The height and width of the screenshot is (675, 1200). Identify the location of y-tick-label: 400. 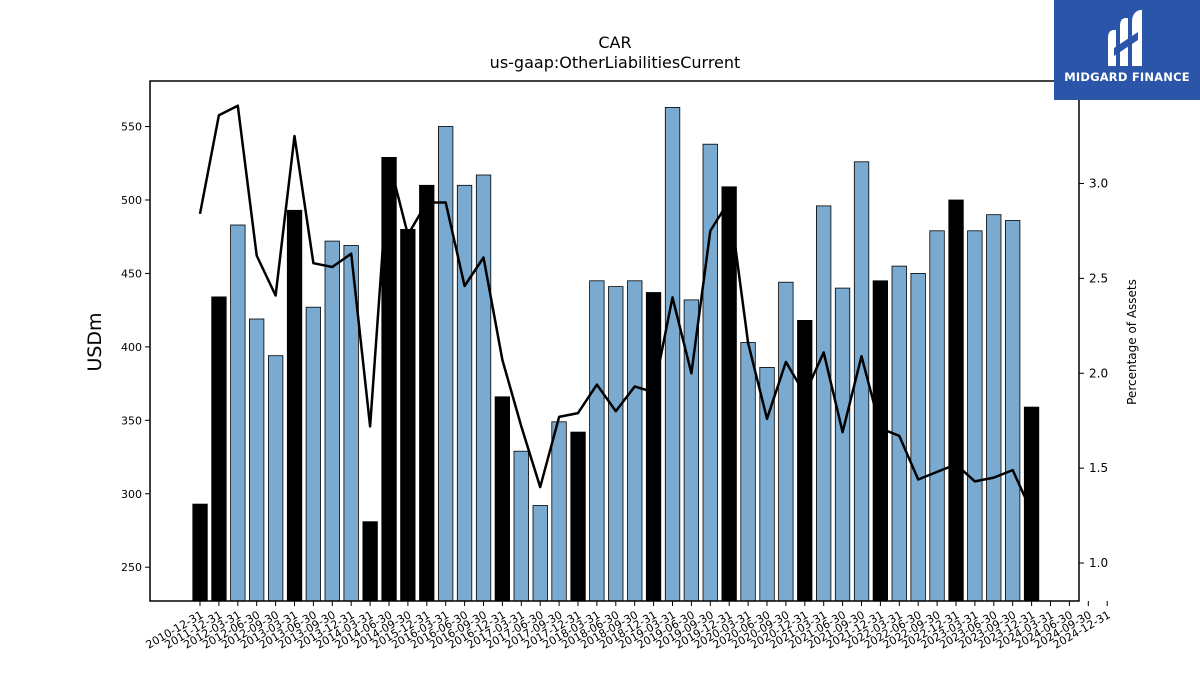
(131, 347).